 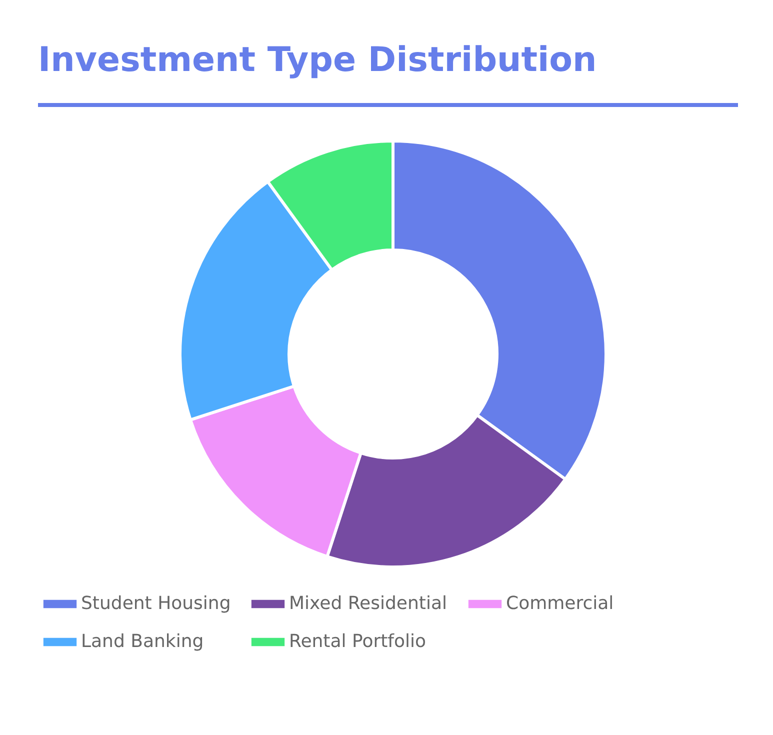 What do you see at coordinates (368, 603) in the screenshot?
I see `legend-label: Mixed Residential` at bounding box center [368, 603].